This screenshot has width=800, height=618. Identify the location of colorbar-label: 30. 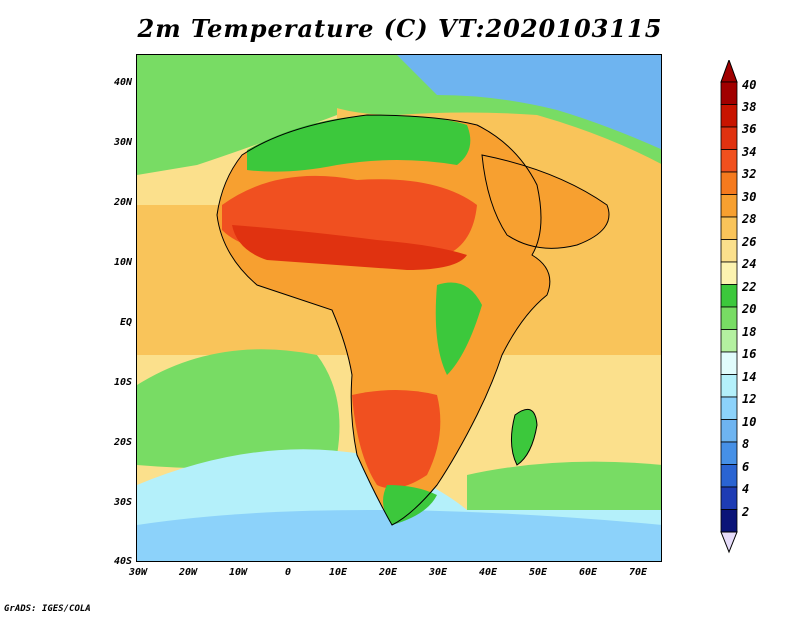
(749, 197).